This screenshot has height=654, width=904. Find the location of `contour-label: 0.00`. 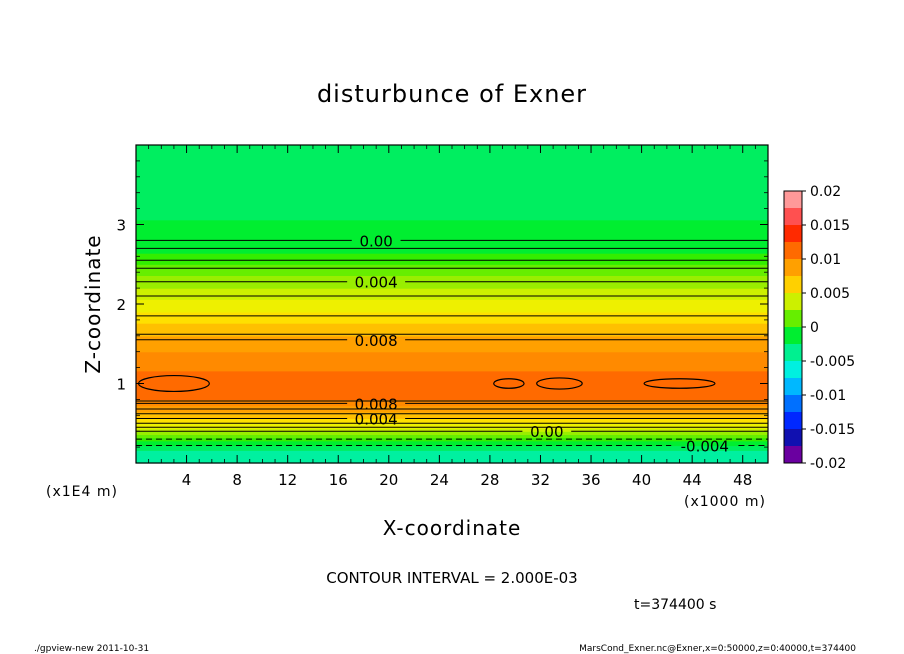

contour-label: 0.00 is located at coordinates (375, 241).